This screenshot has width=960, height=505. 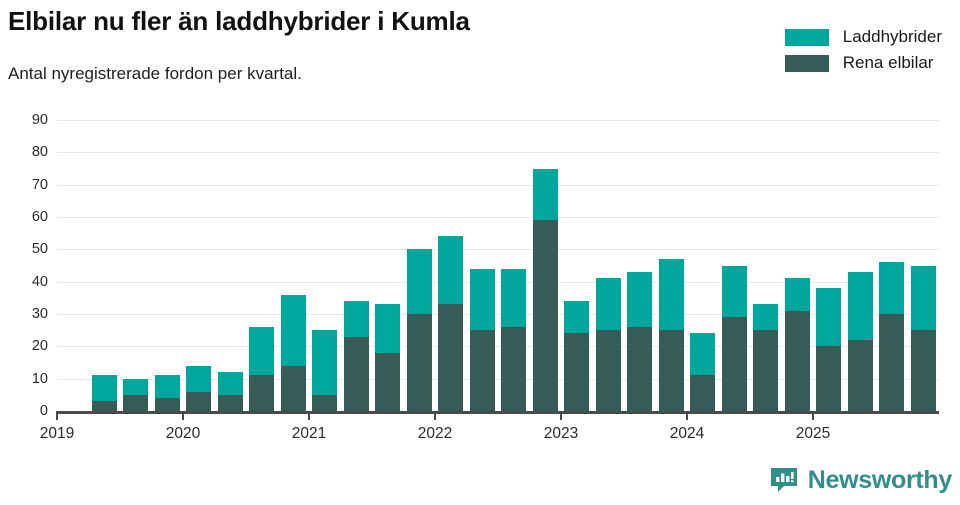 I want to click on y-axis-tick-label: 20, so click(x=39, y=346).